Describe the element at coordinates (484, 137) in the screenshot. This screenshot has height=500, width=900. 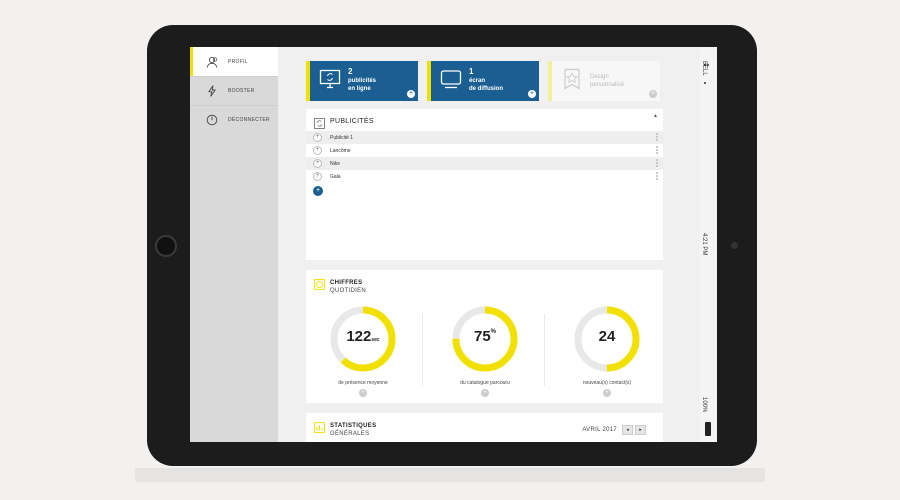
I see `table-row: + Publicité 1` at that location.